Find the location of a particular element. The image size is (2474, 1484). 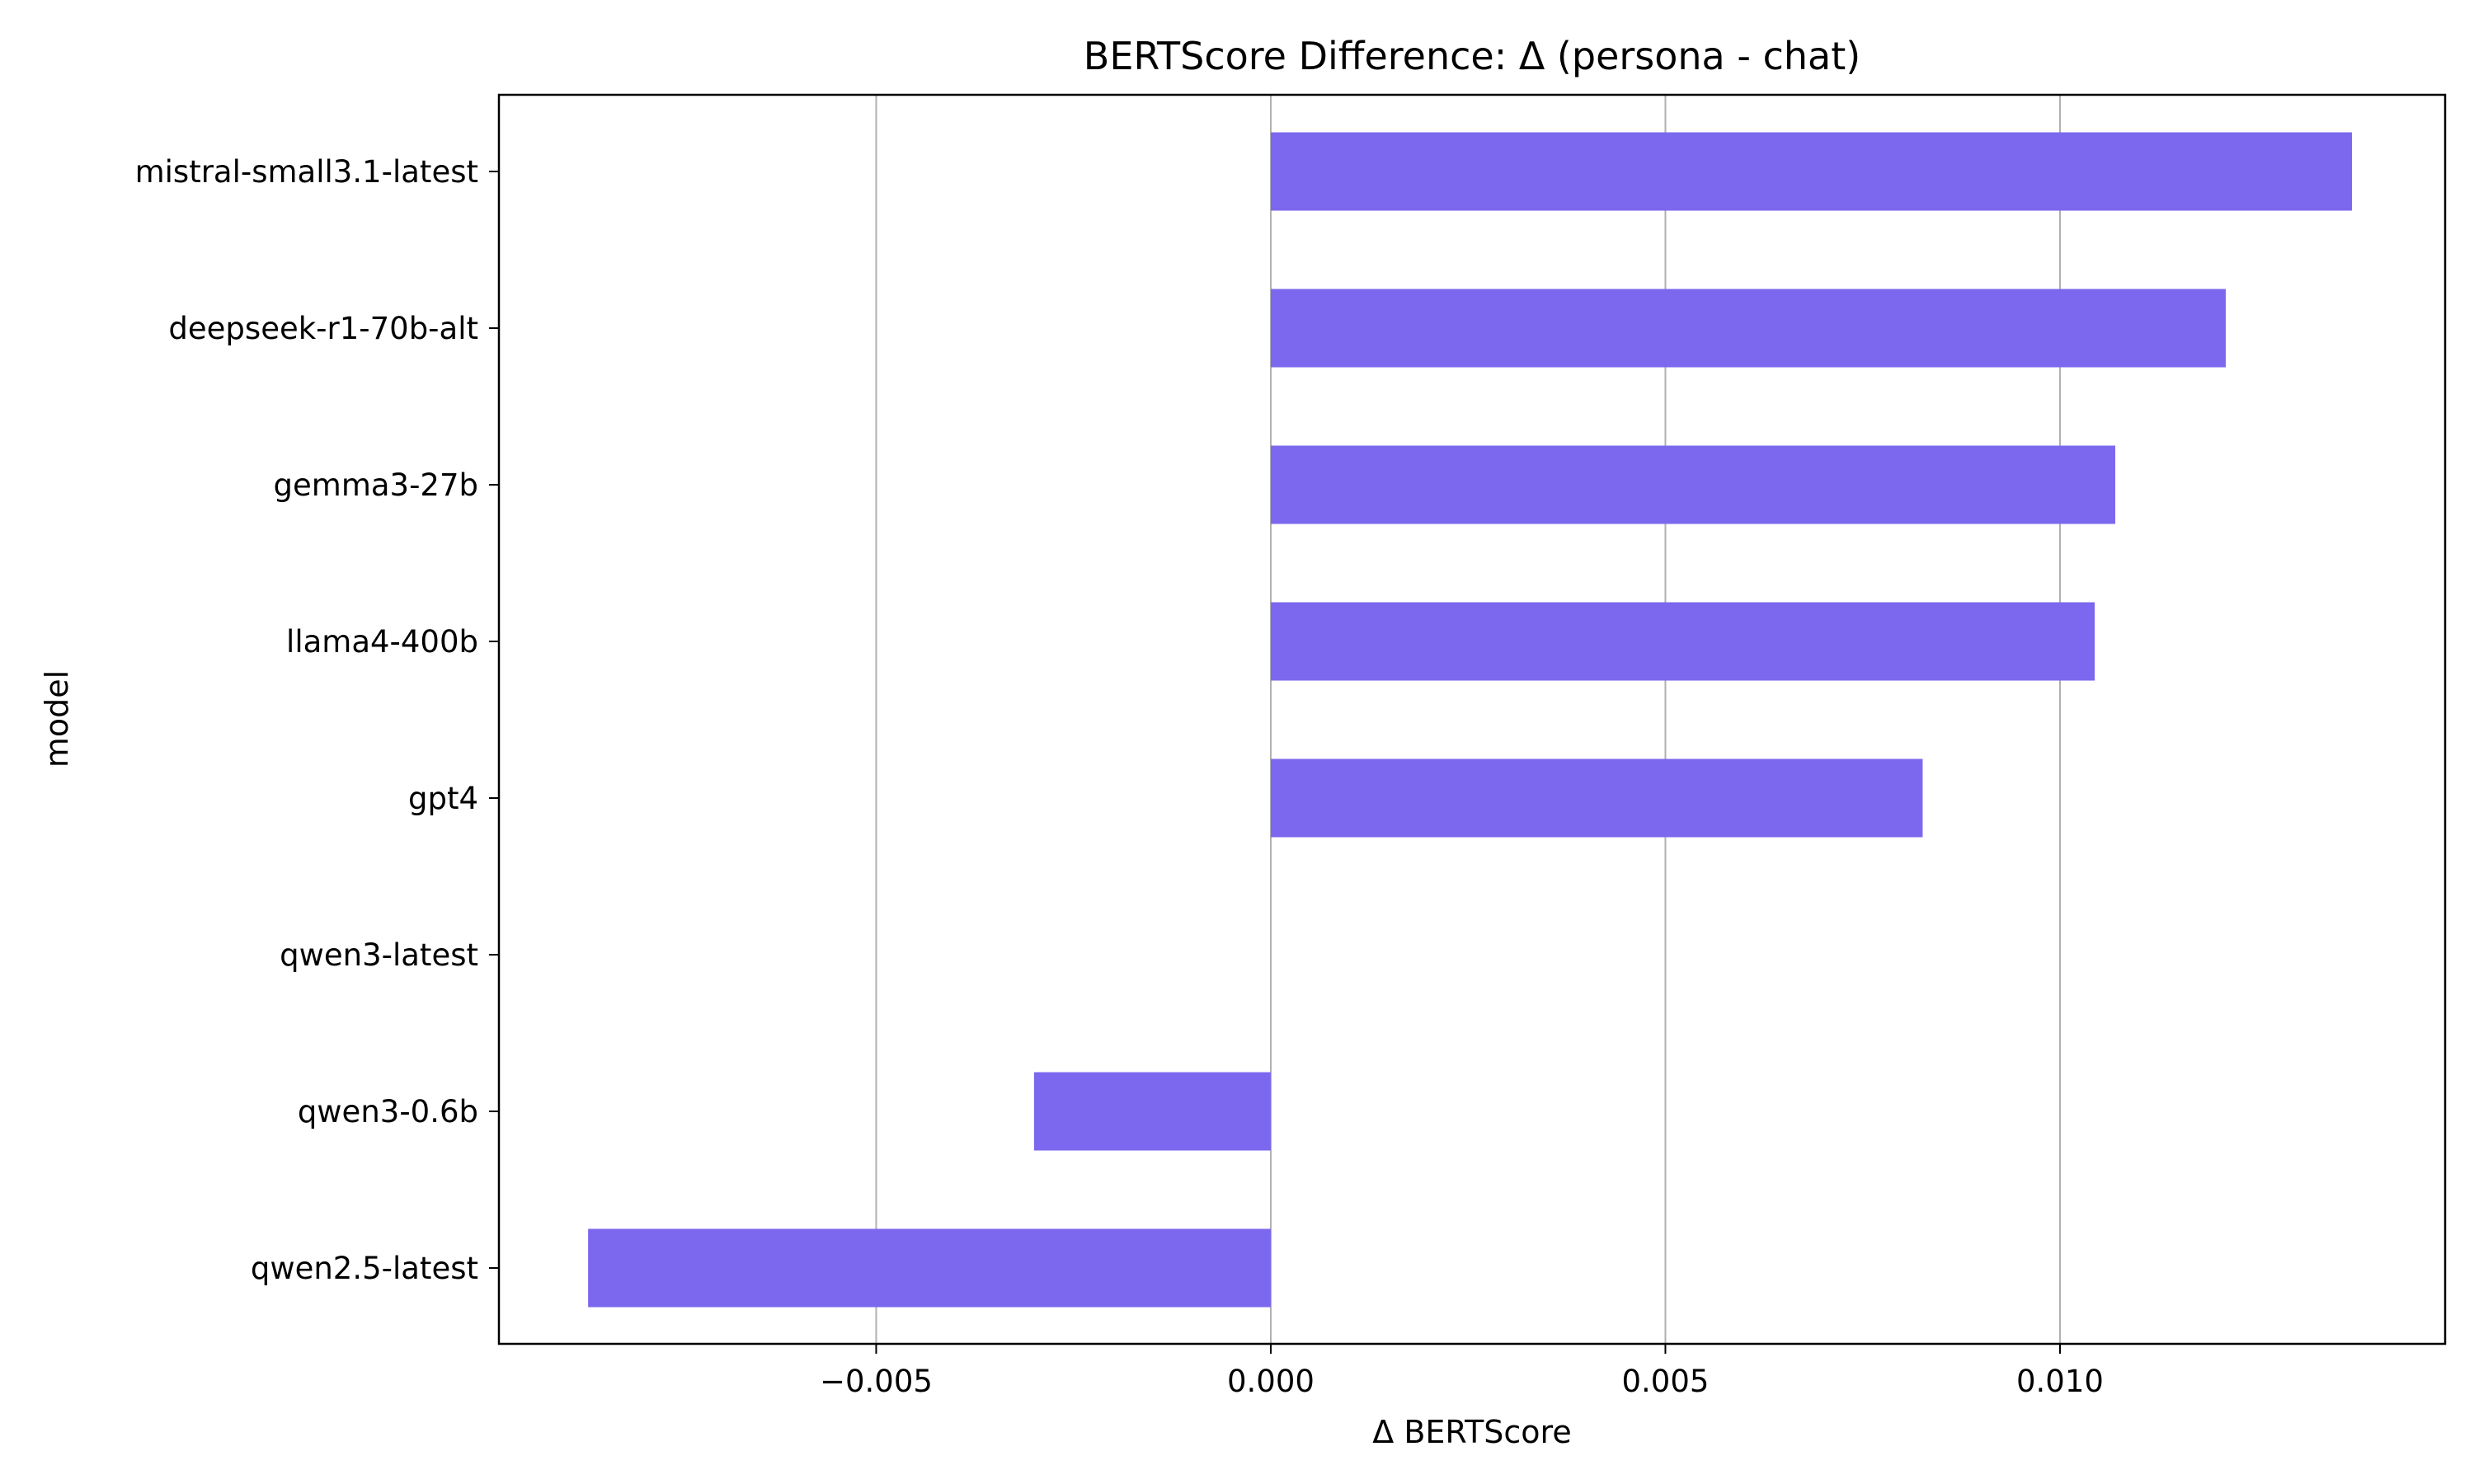

y-tick-label: mistral-small3.1-latest is located at coordinates (306, 172).